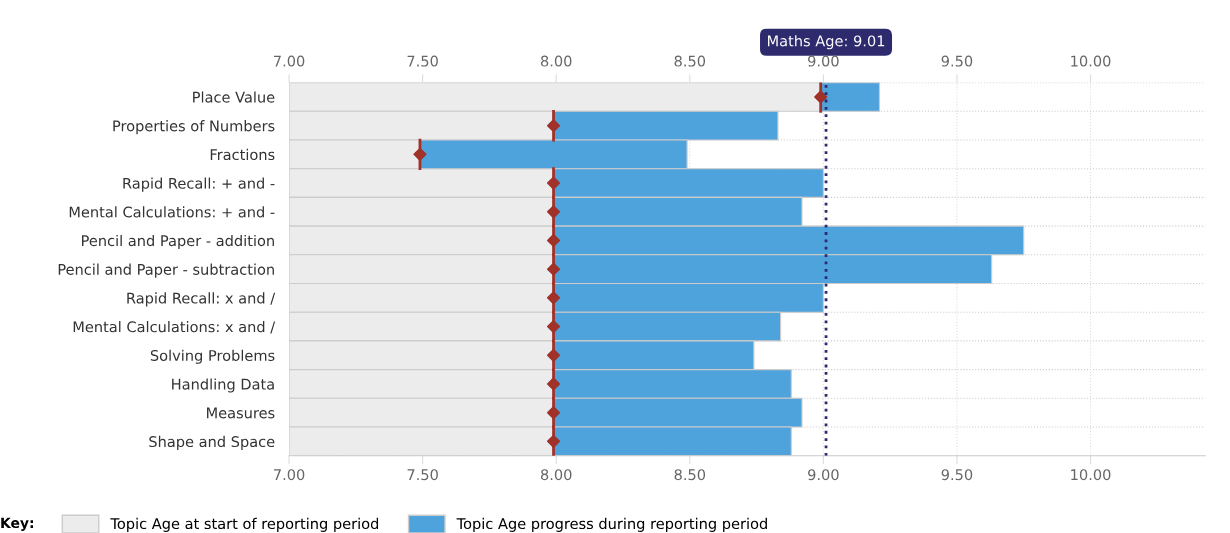 The width and height of the screenshot is (1230, 533). What do you see at coordinates (823, 61) in the screenshot?
I see `x2-tick-label: 9.00` at bounding box center [823, 61].